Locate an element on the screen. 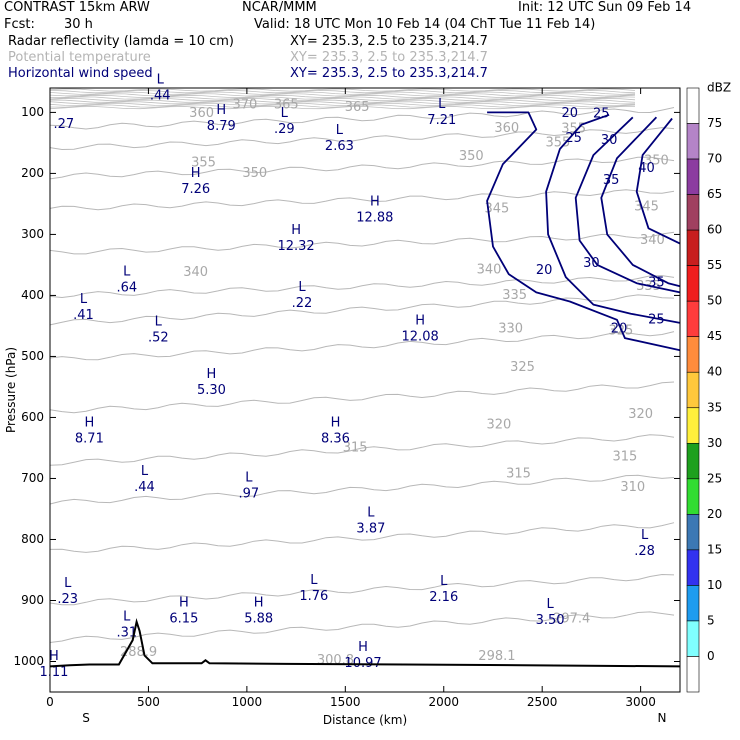  terrain-line is located at coordinates (365, 642).